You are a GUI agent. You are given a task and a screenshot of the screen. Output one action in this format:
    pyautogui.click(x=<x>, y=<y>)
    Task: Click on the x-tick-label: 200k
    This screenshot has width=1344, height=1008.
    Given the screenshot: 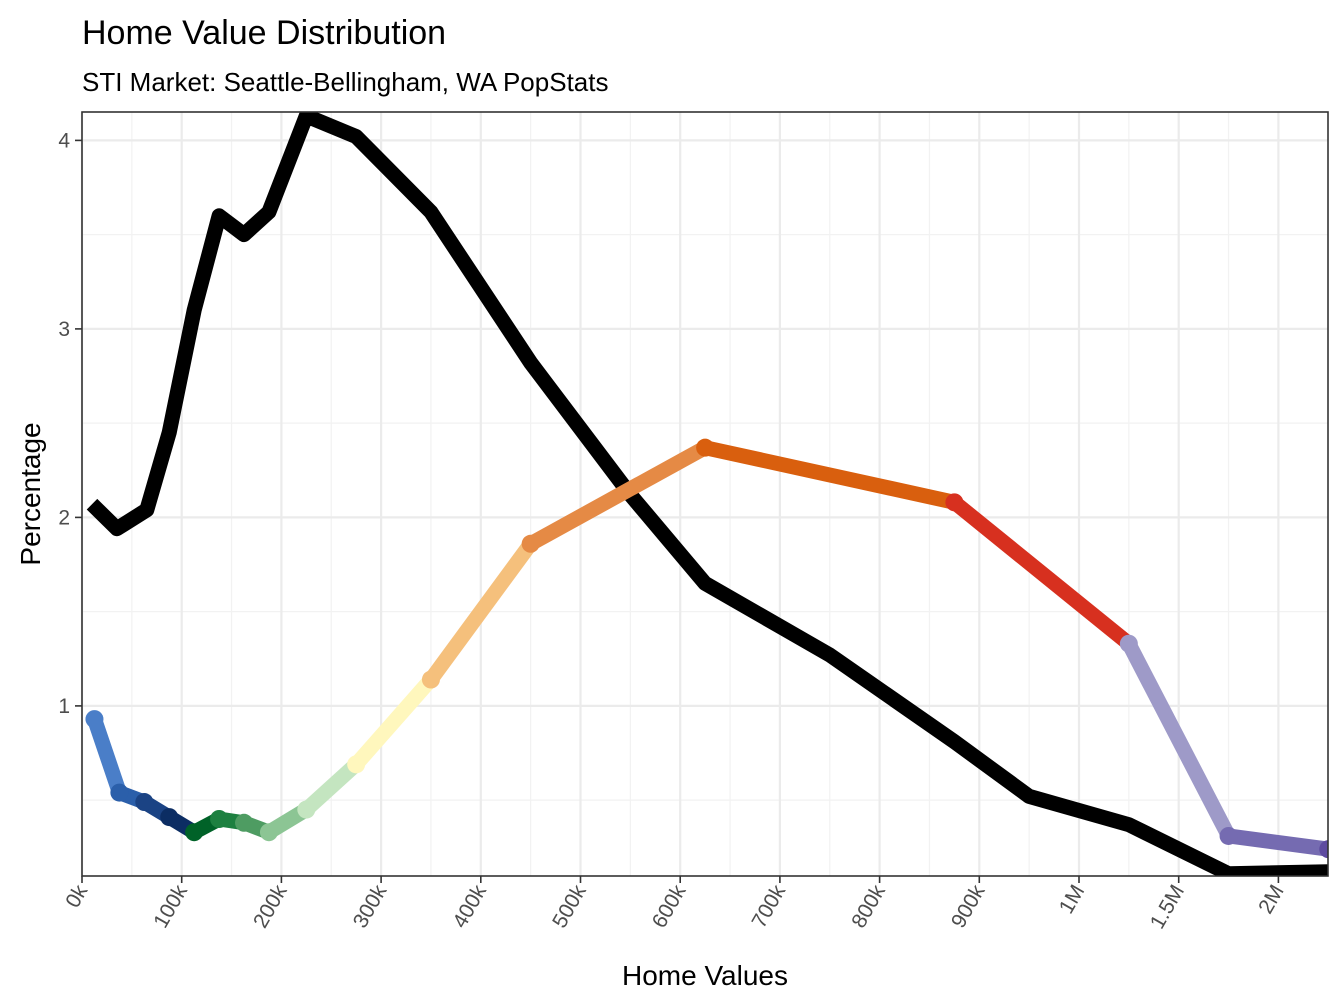 What is the action you would take?
    pyautogui.click(x=270, y=906)
    